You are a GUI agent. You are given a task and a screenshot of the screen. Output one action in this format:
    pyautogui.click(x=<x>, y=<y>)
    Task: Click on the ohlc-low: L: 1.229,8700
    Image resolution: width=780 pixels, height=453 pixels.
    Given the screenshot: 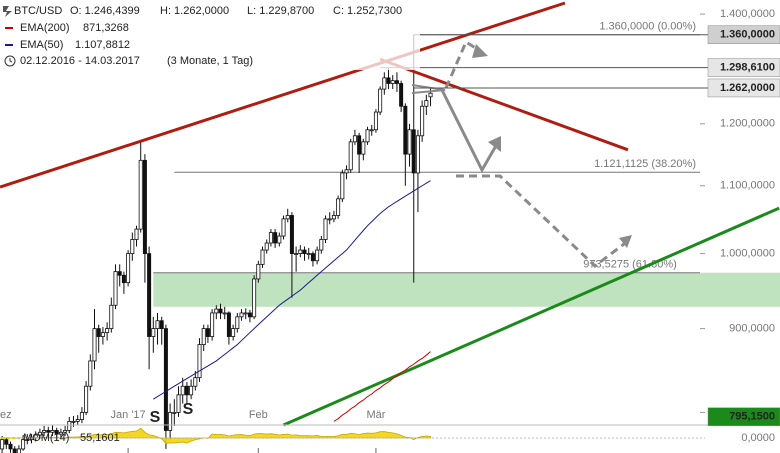 What is the action you would take?
    pyautogui.click(x=280, y=11)
    